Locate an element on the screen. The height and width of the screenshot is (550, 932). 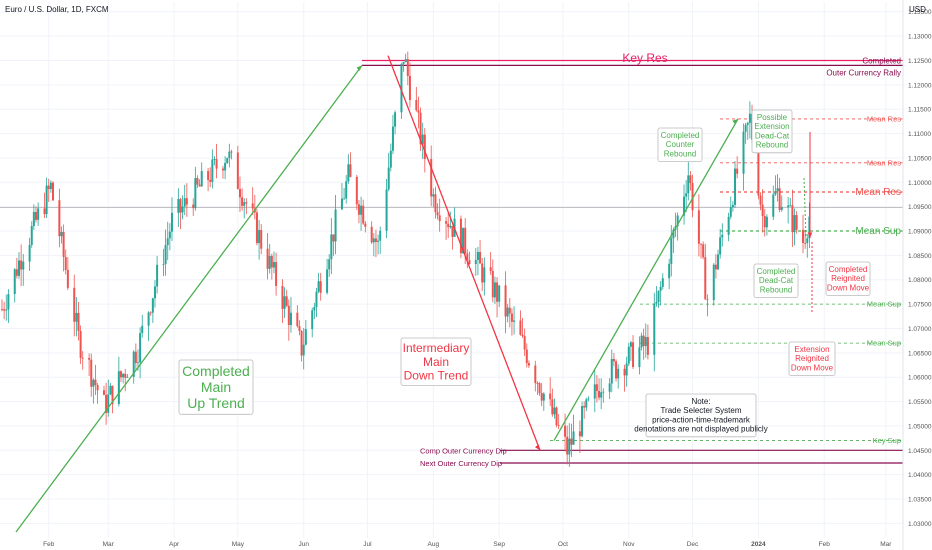
completed-dead-cat-text: Dead-Cat is located at coordinates (776, 280).